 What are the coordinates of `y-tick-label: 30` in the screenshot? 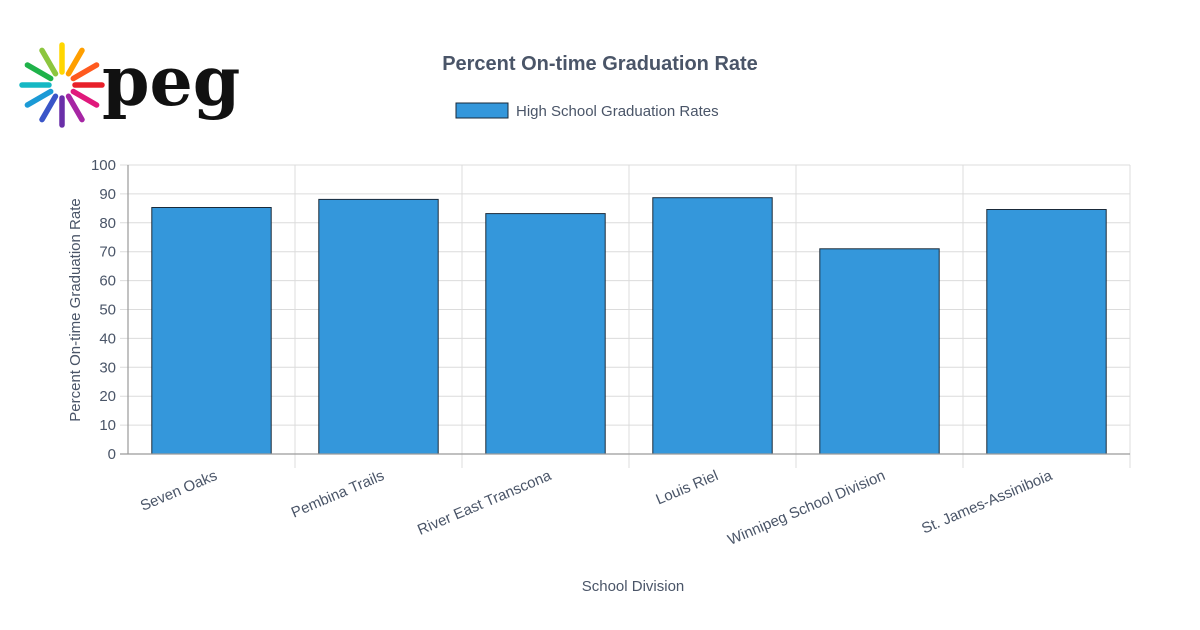 It's located at (107, 367).